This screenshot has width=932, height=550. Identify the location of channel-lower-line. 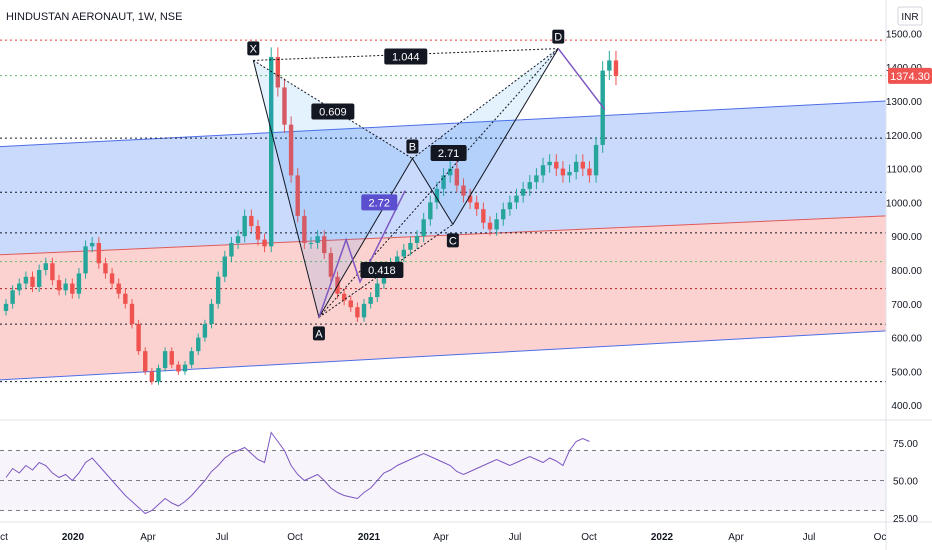
(443, 355).